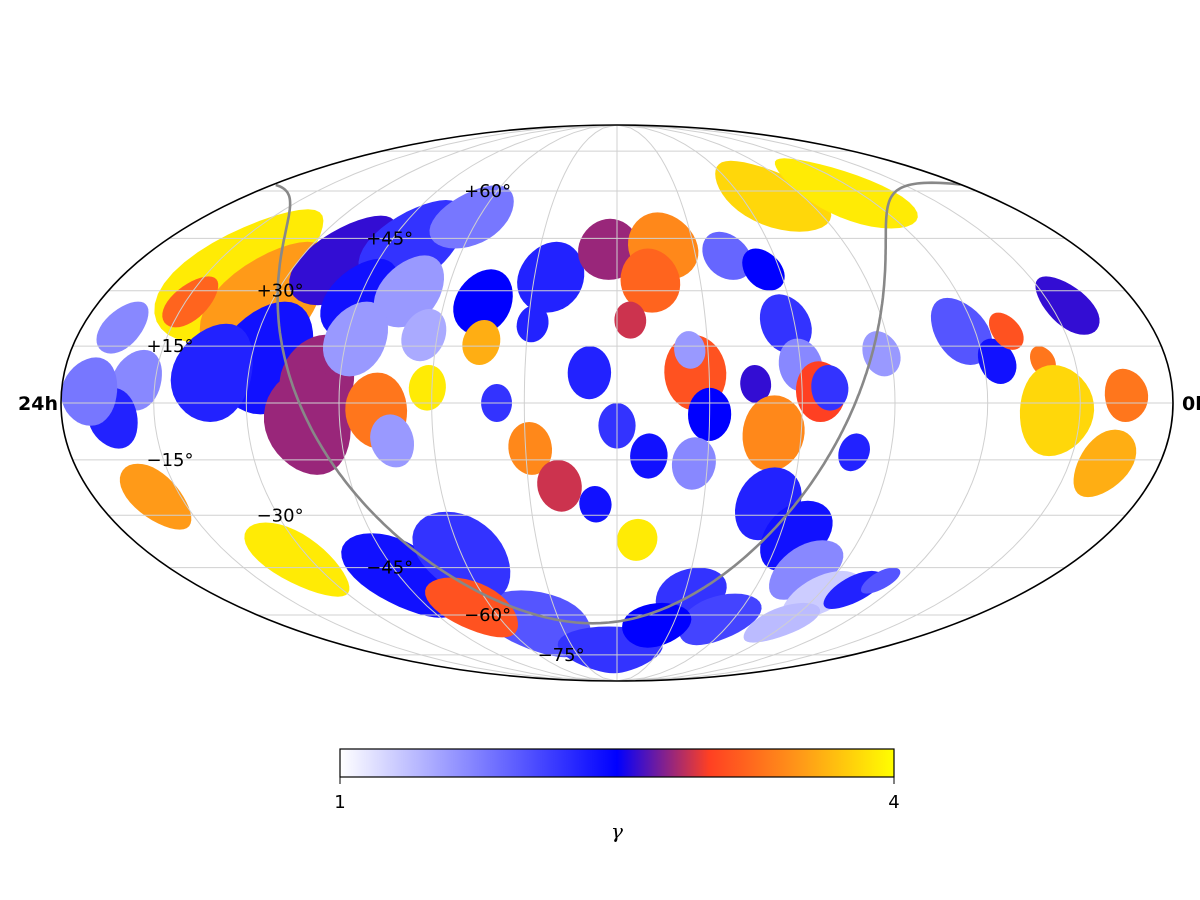 The height and width of the screenshot is (900, 1200). What do you see at coordinates (339, 802) in the screenshot?
I see `colorbar-min-label: 1` at bounding box center [339, 802].